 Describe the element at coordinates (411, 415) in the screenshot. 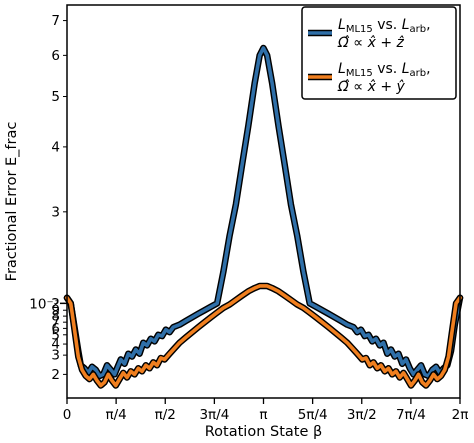

I see `x-tick-label: 7π/4` at that location.